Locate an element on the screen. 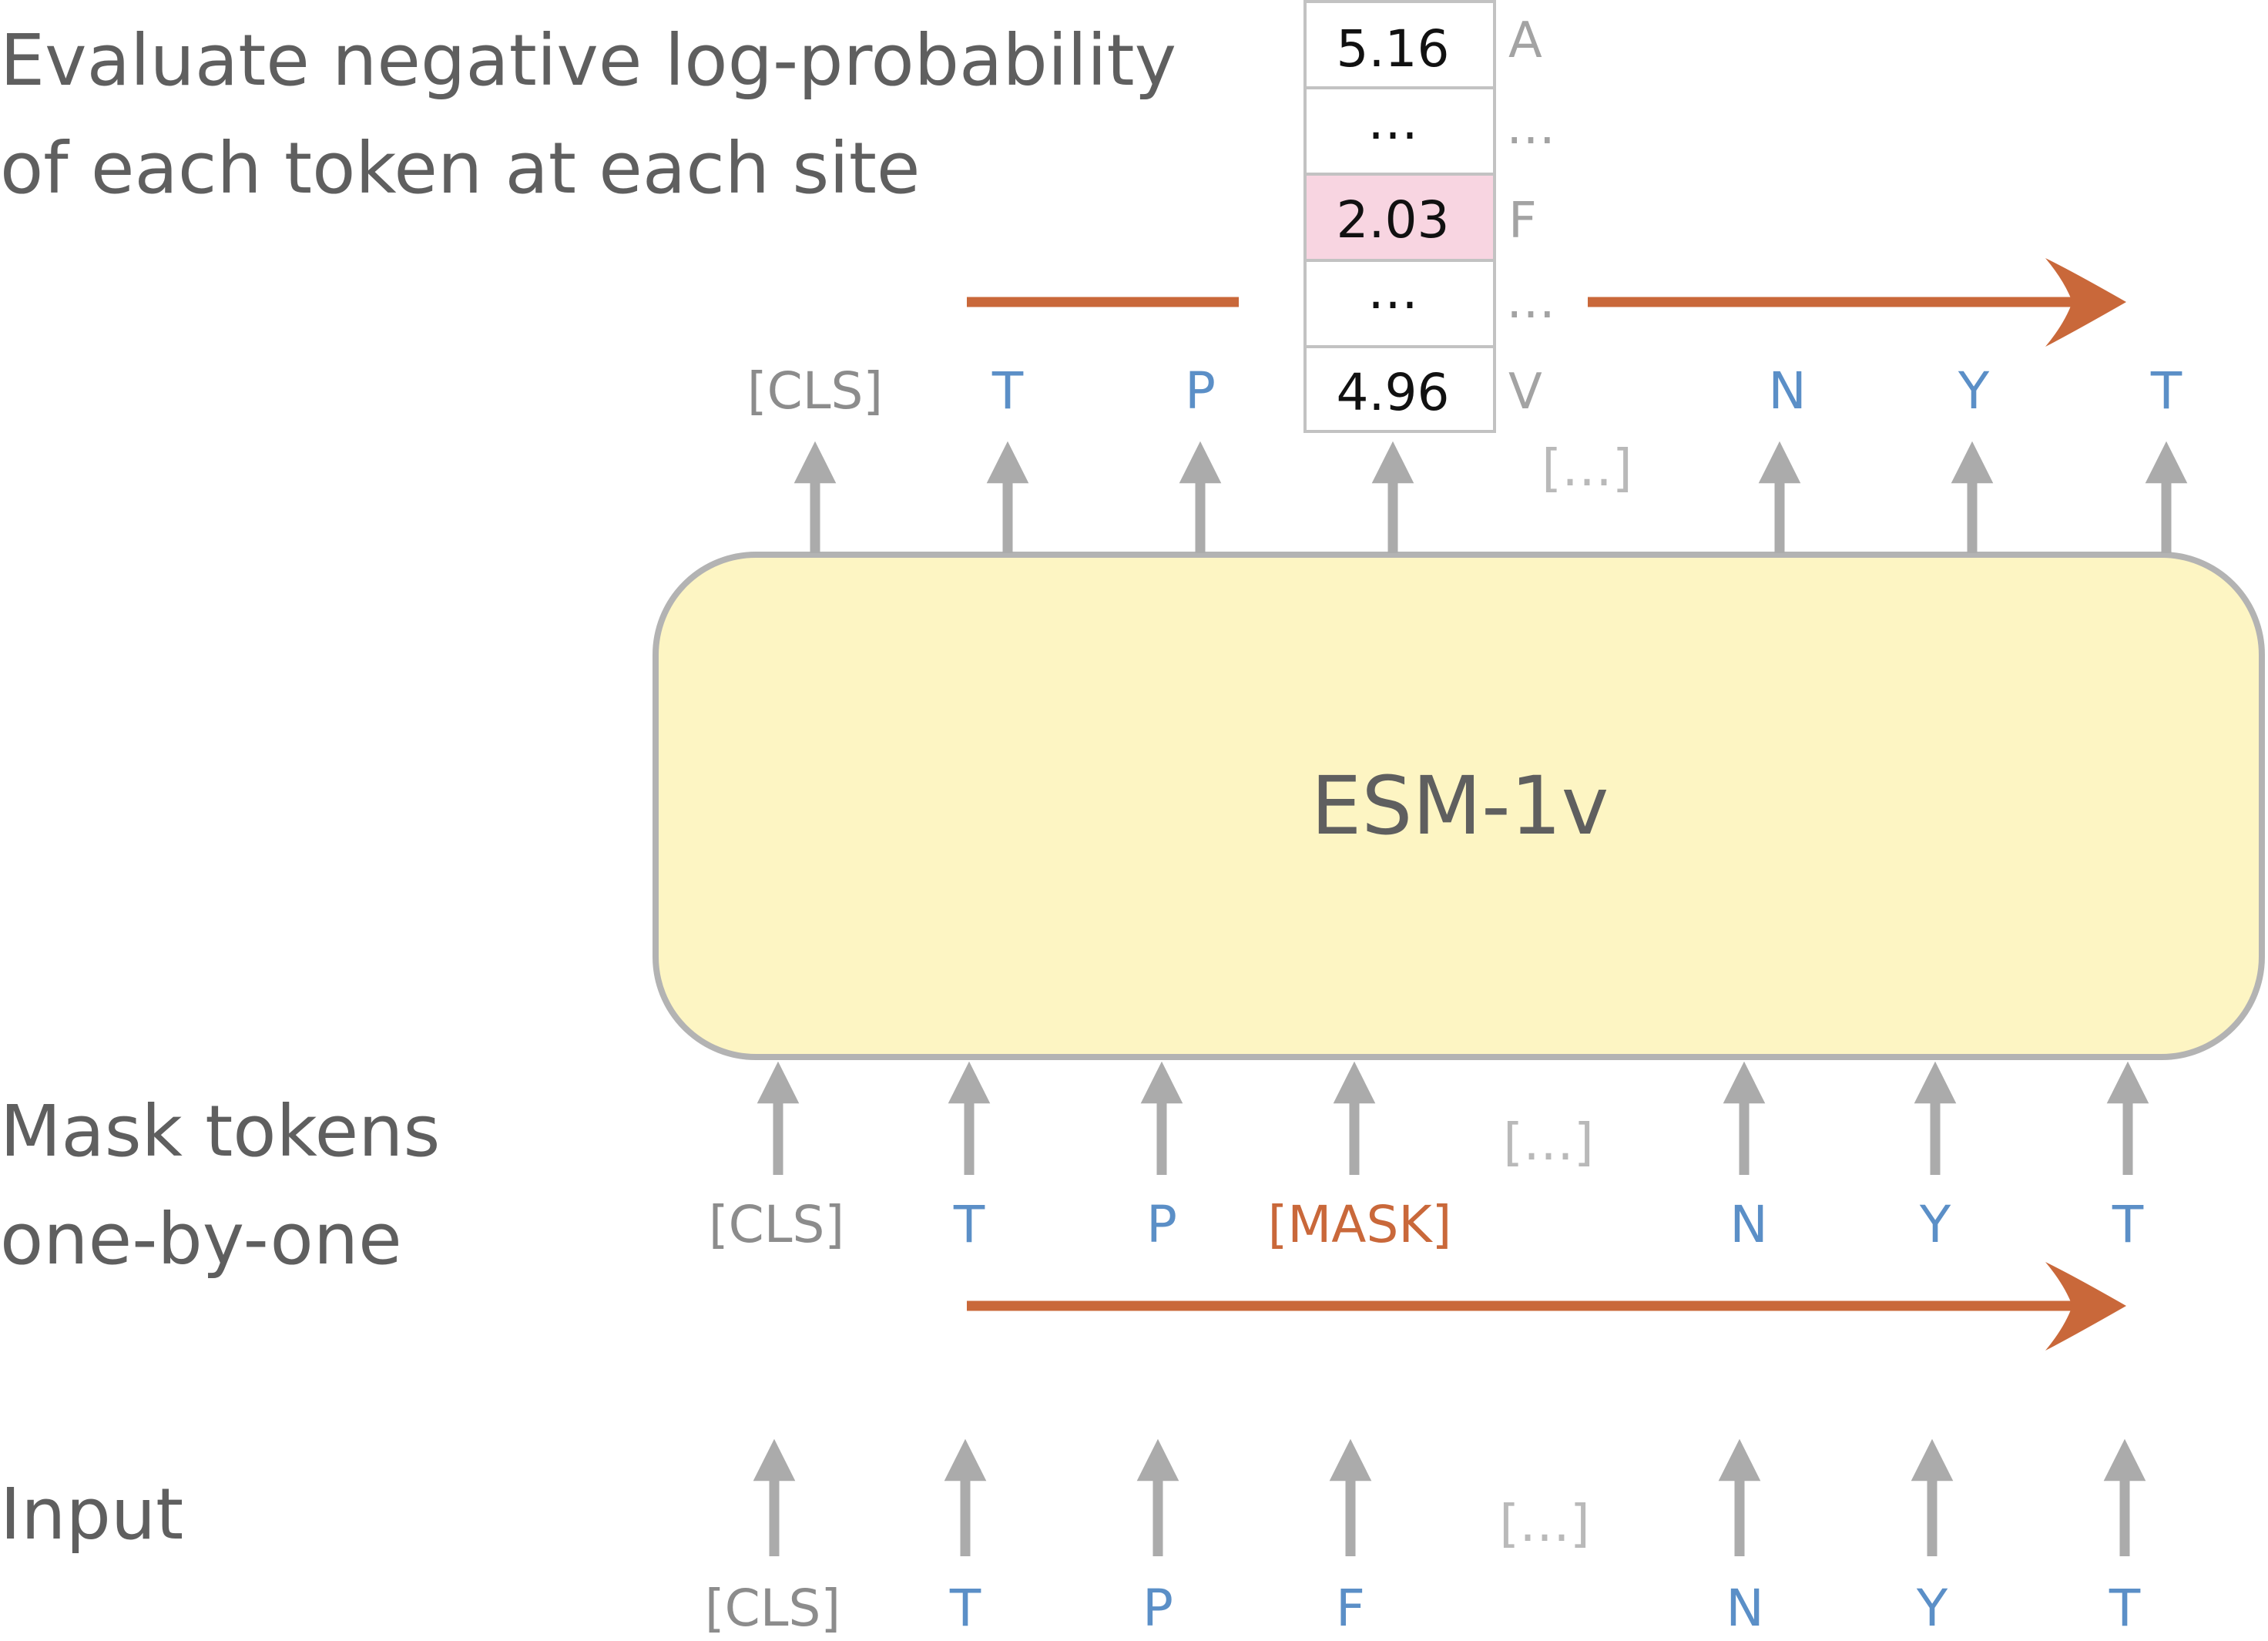 Image resolution: width=2268 pixels, height=1641 pixels. output-token-6: T is located at coordinates (2166, 391).